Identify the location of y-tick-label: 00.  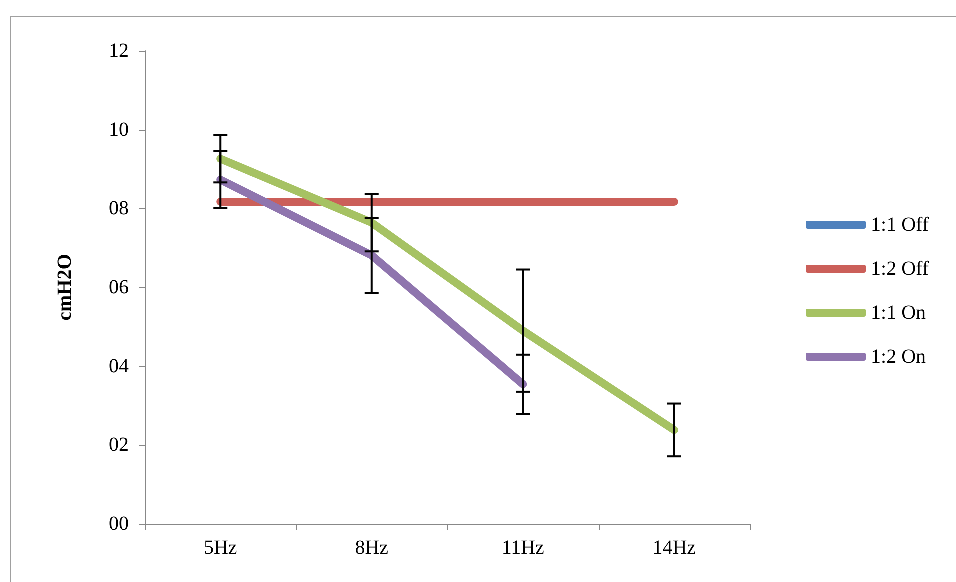
(119, 524).